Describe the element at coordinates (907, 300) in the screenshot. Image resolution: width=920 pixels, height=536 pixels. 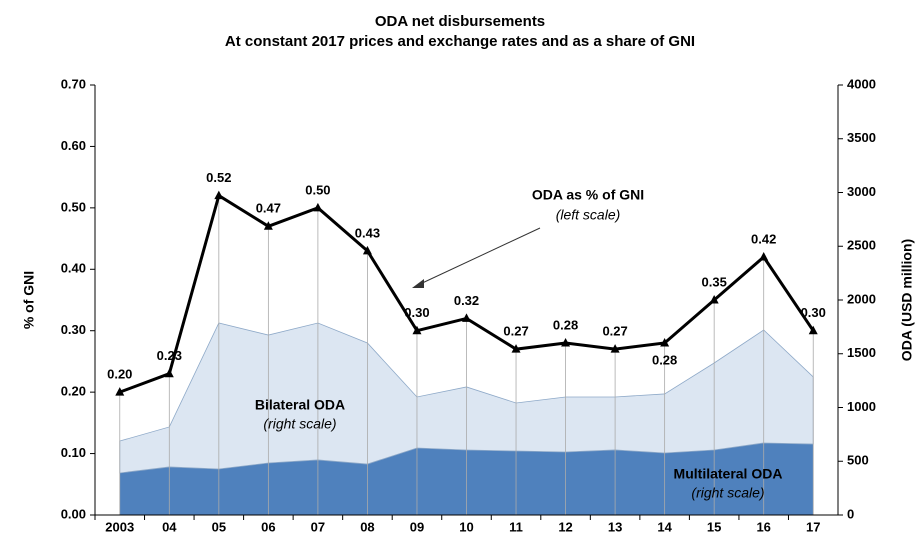
I see `y2-axis-label: ODA (USD million)` at that location.